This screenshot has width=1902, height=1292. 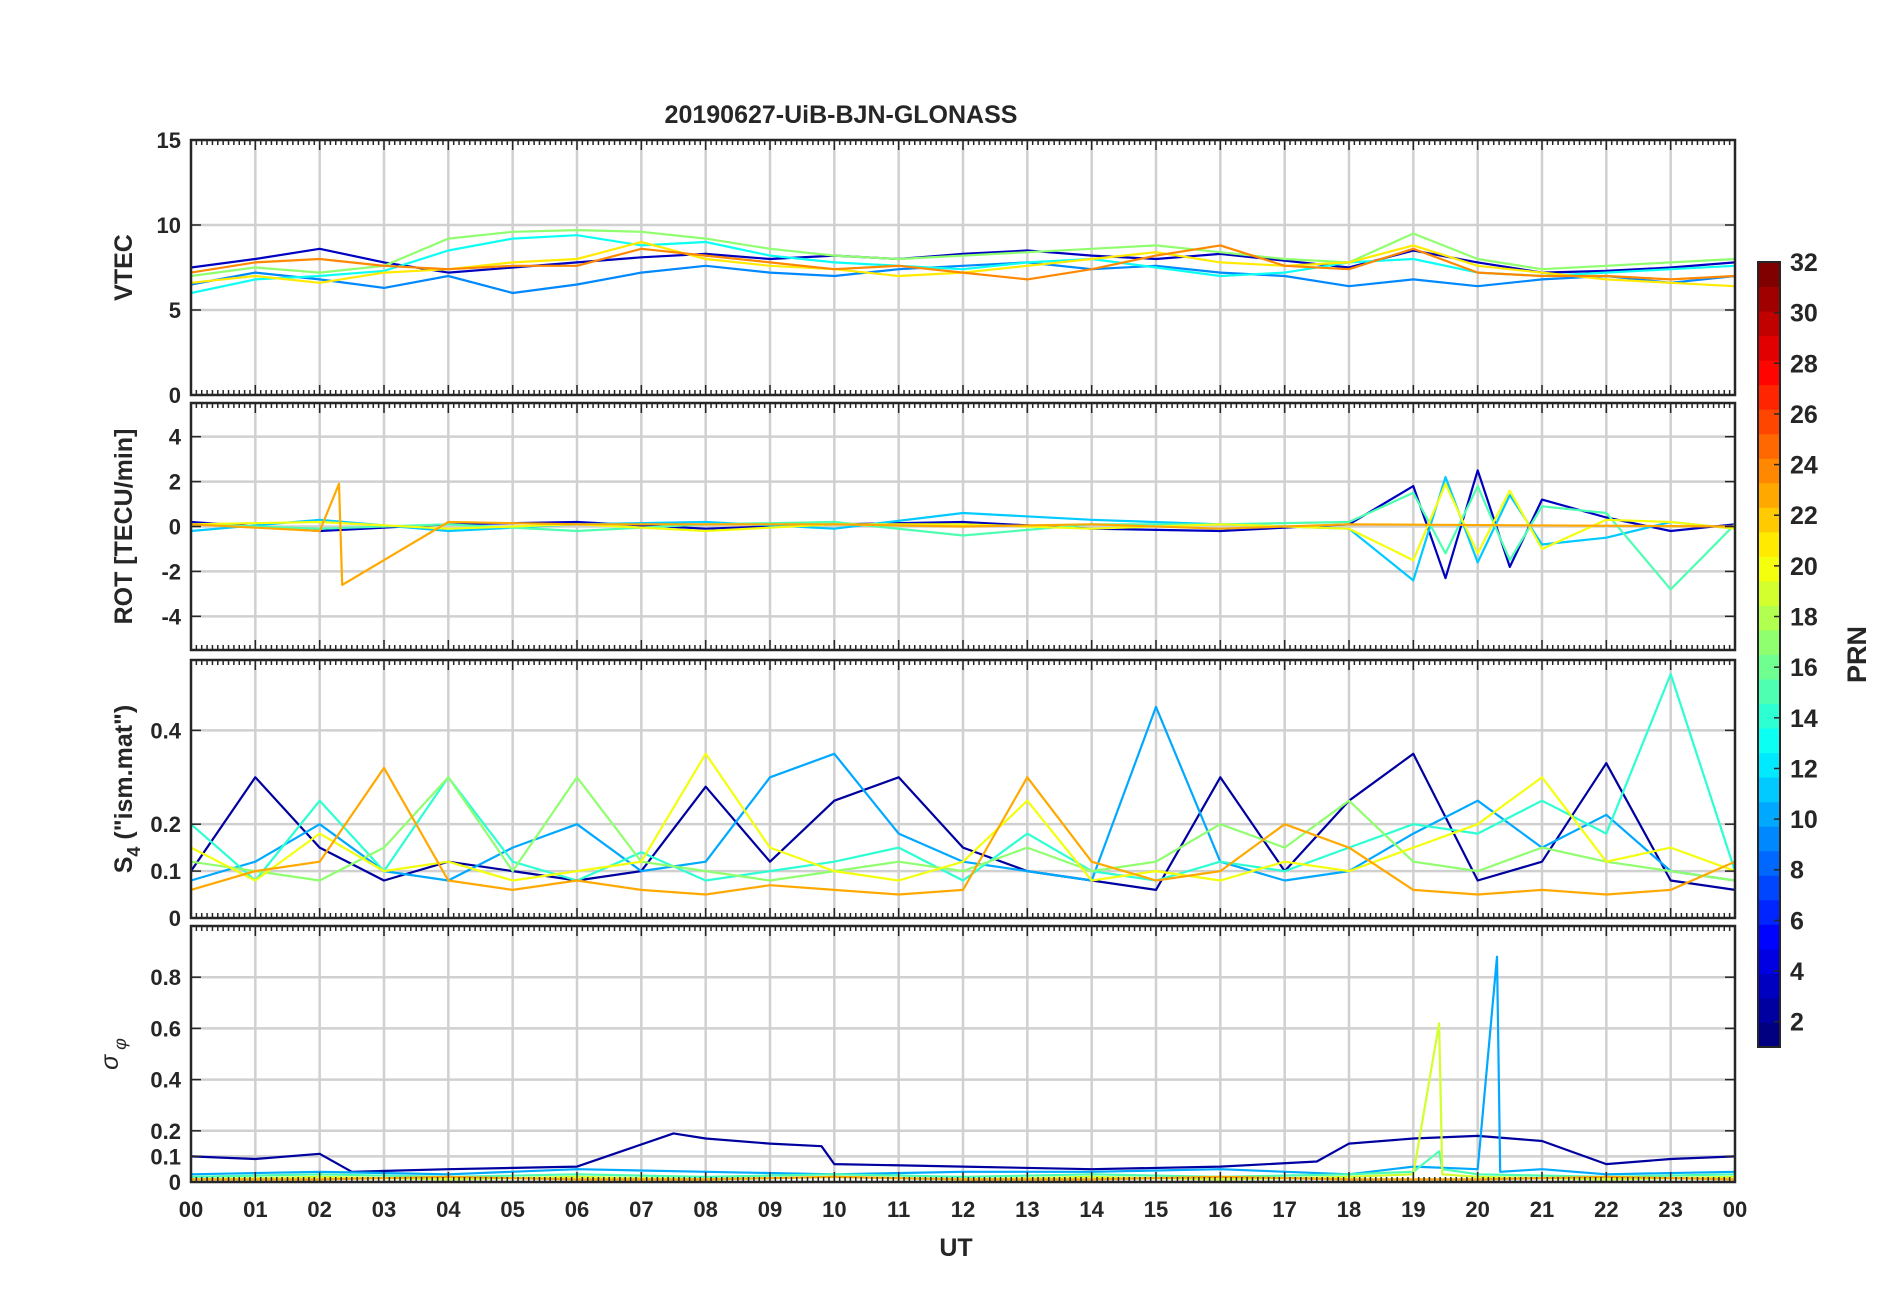 I want to click on colorbar-tick-label: 12, so click(x=1804, y=769).